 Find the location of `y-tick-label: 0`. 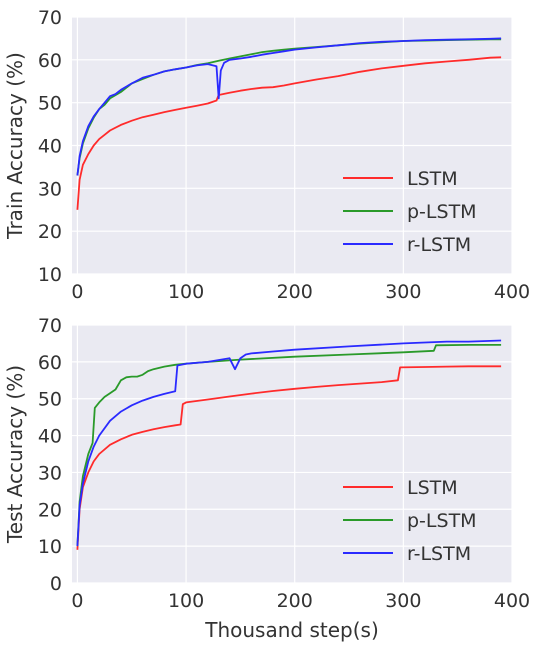

y-tick-label: 0 is located at coordinates (56, 584).